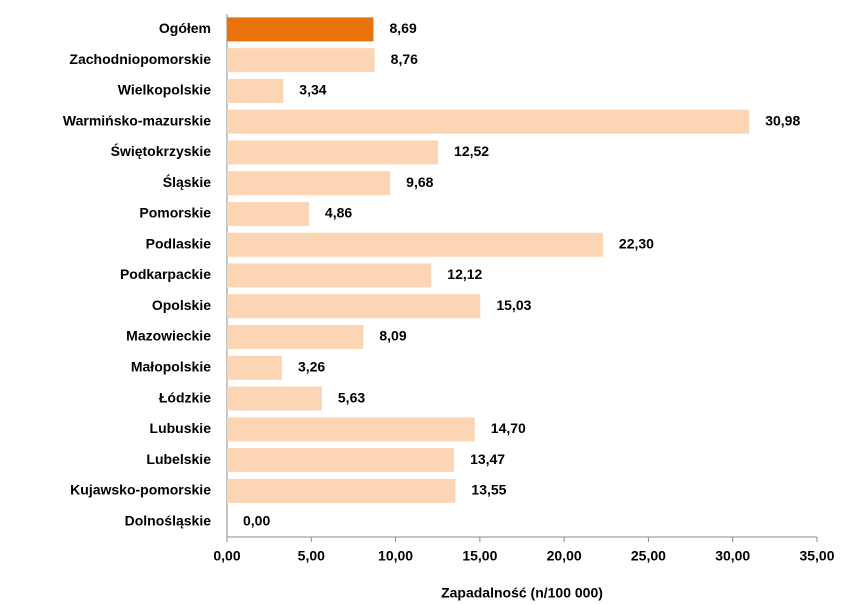 The image size is (844, 604). What do you see at coordinates (226, 556) in the screenshot?
I see `x-tick-label: 0,00` at bounding box center [226, 556].